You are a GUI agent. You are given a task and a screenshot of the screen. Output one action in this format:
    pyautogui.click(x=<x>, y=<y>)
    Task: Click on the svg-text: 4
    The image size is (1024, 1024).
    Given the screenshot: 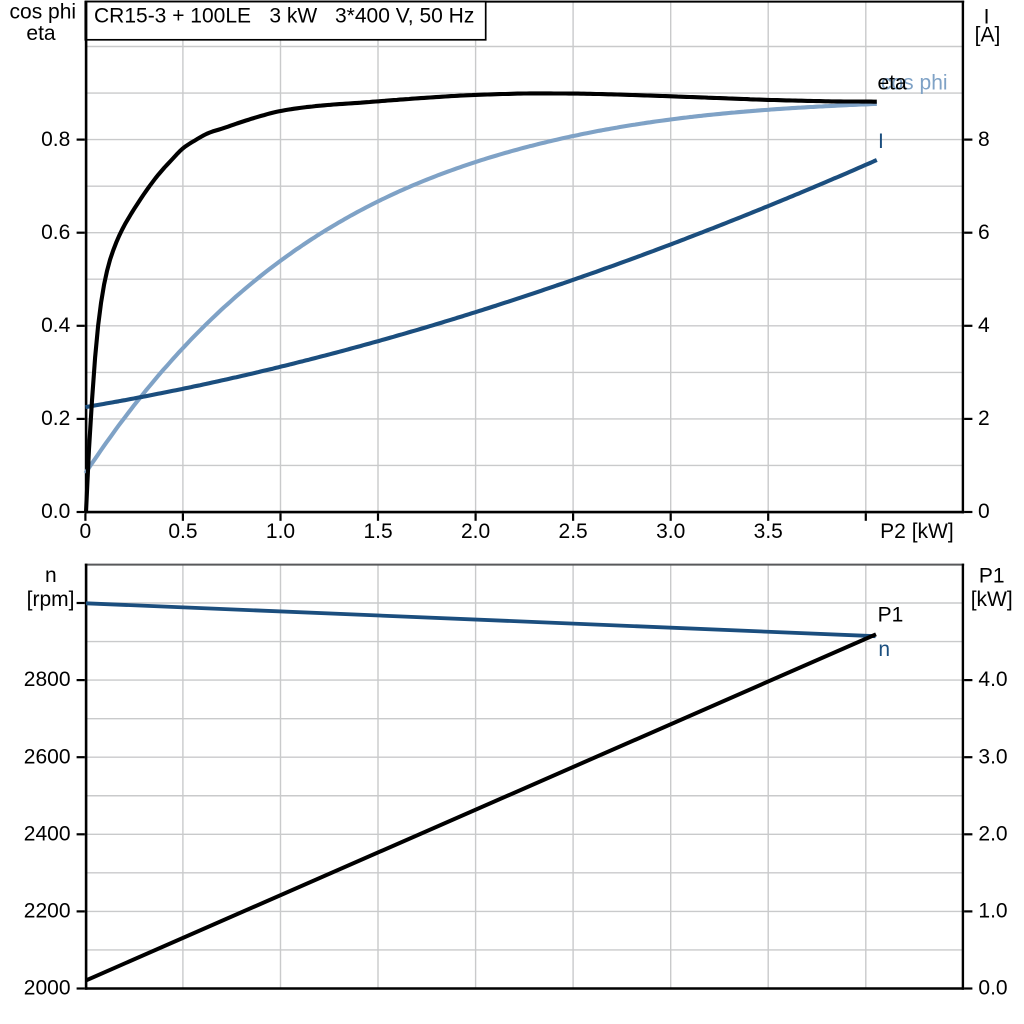 What is the action you would take?
    pyautogui.click(x=984, y=325)
    